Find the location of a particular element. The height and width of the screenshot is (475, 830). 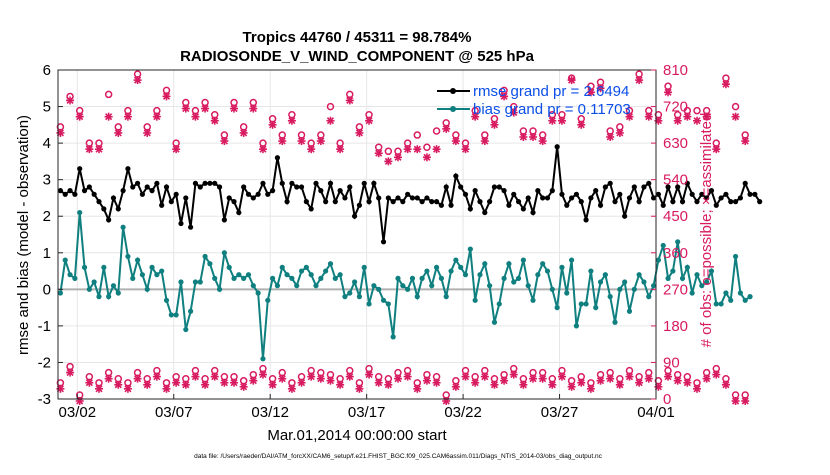

x-tick-label: 03/07 is located at coordinates (174, 412).